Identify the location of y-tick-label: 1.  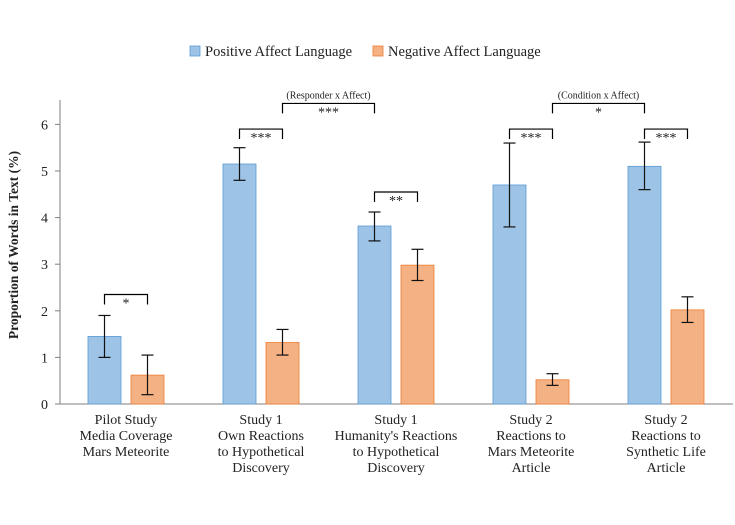
(44, 358).